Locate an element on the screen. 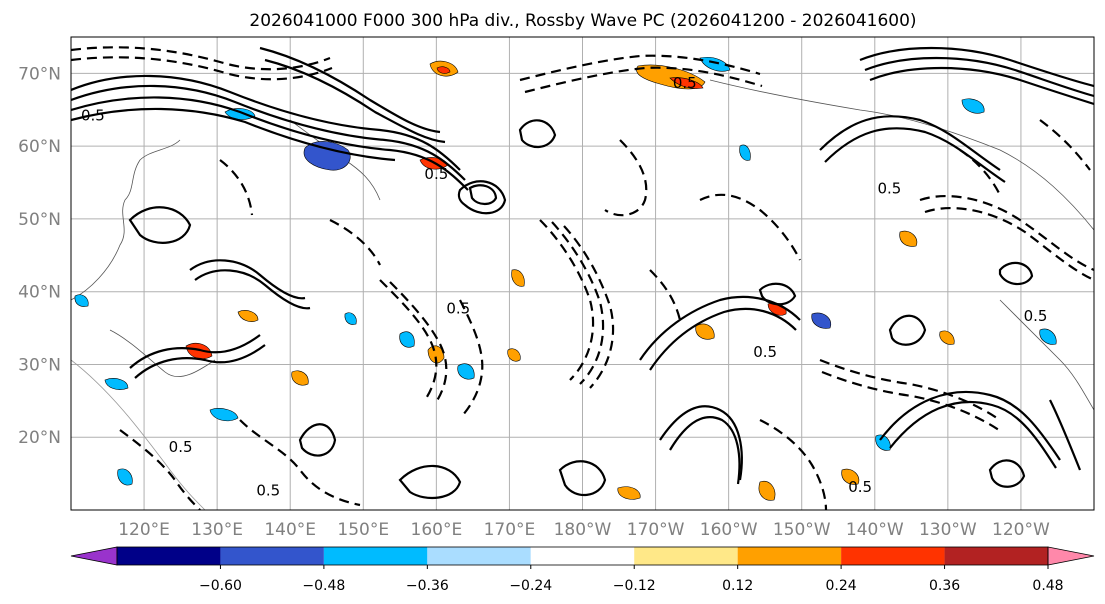  colorbar-tick-label: −0.12 is located at coordinates (634, 586).